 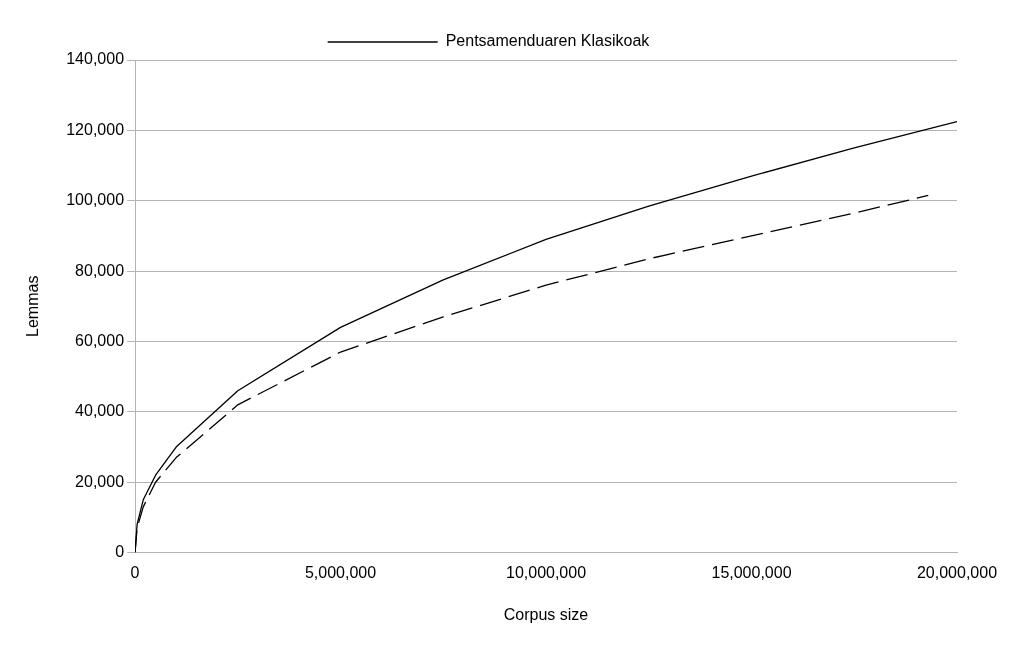 What do you see at coordinates (100, 340) in the screenshot?
I see `y-tick-label: 60,000` at bounding box center [100, 340].